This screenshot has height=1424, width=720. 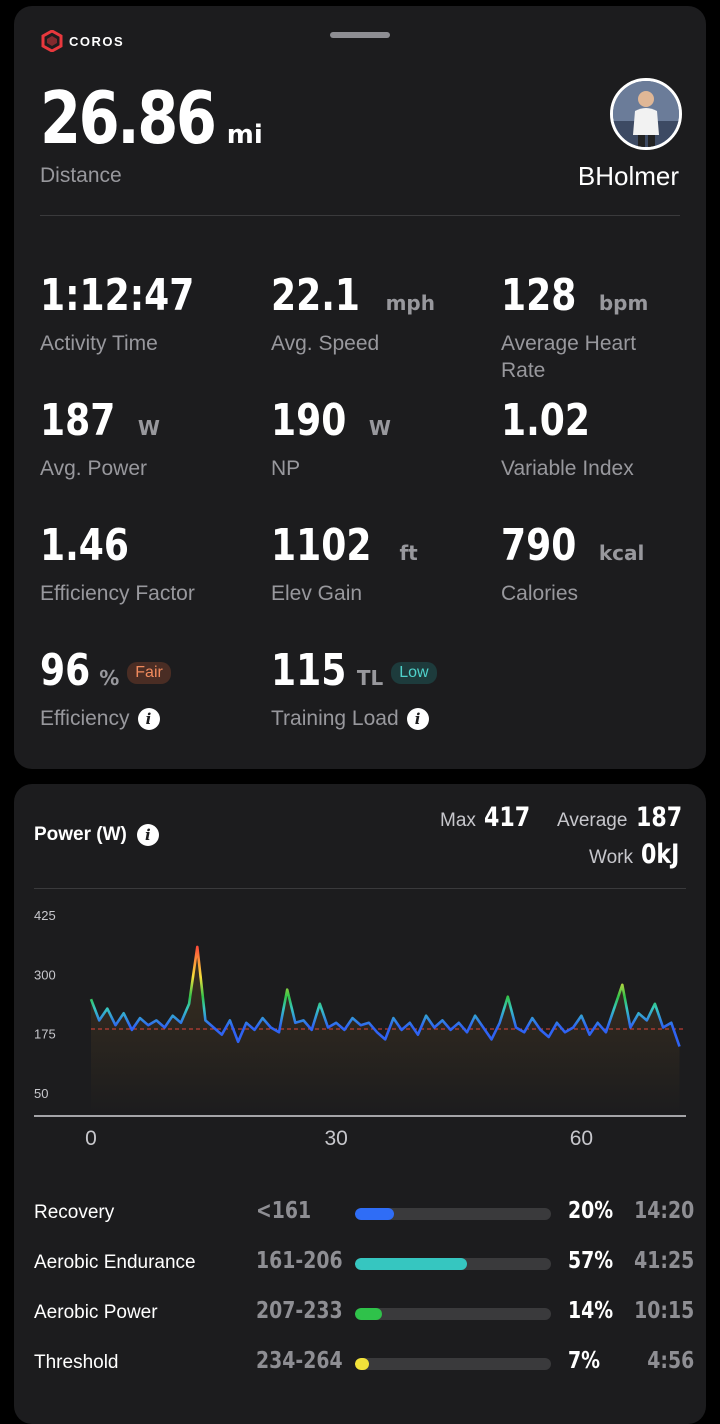 What do you see at coordinates (284, 1211) in the screenshot?
I see `zone-range: <161` at bounding box center [284, 1211].